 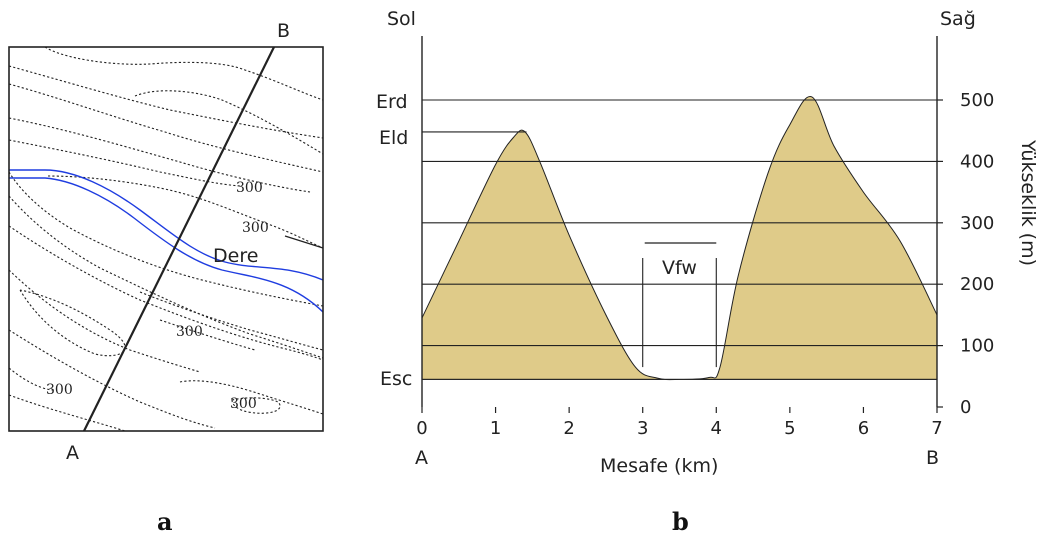 I want to click on section-start-label: A, so click(x=72, y=453).